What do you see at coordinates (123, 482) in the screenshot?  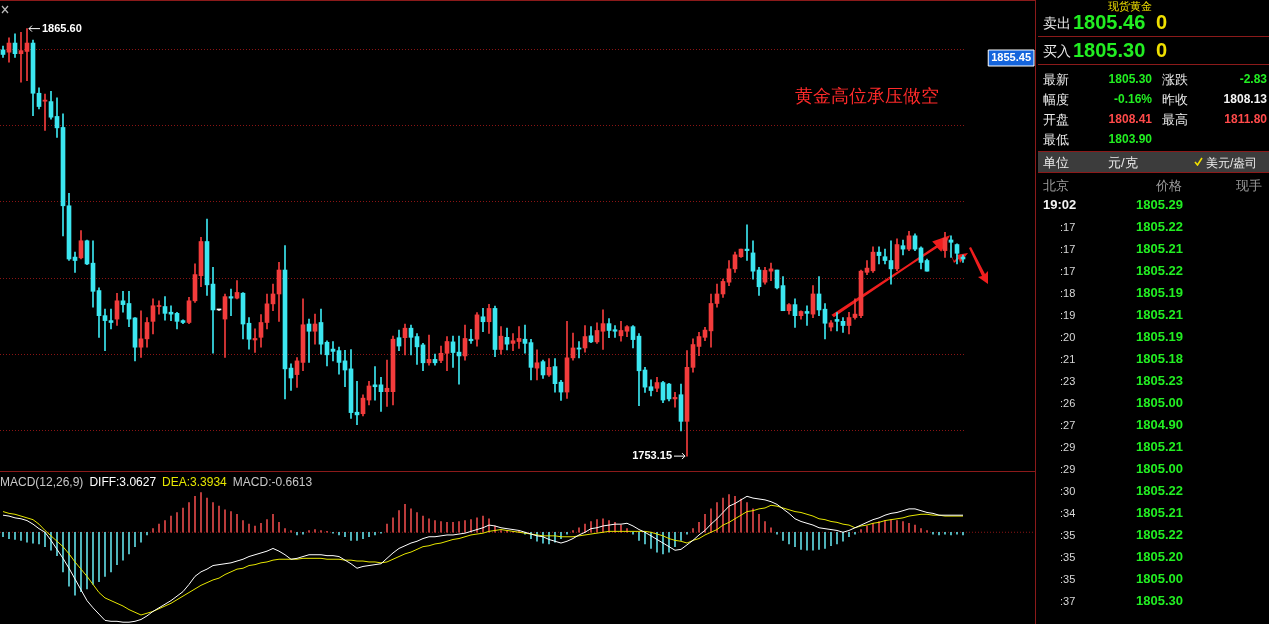 I see `text: DIFF:3.0627` at bounding box center [123, 482].